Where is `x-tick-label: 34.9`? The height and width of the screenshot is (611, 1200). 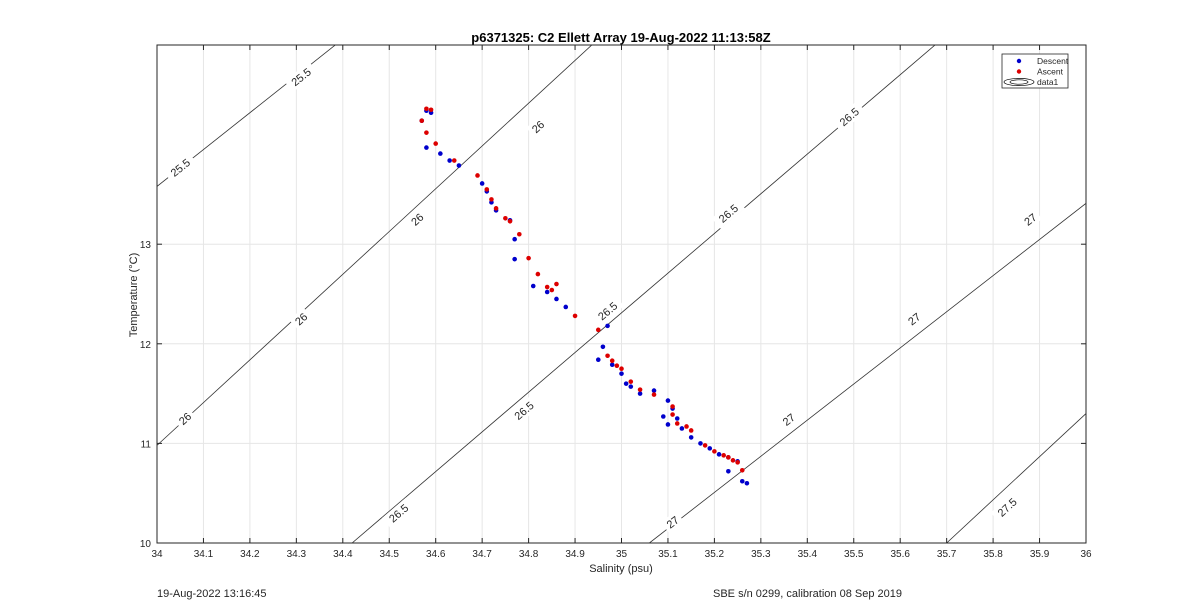 x-tick-label: 34.9 is located at coordinates (575, 554).